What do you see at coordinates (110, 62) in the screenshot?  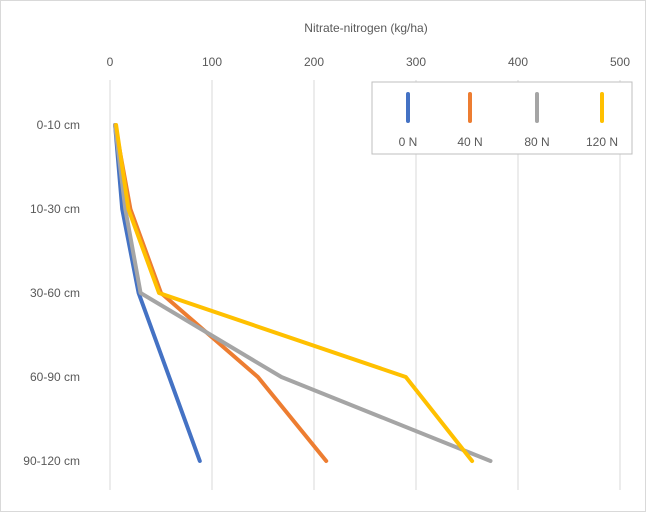 I see `x-tick-label: 0` at bounding box center [110, 62].